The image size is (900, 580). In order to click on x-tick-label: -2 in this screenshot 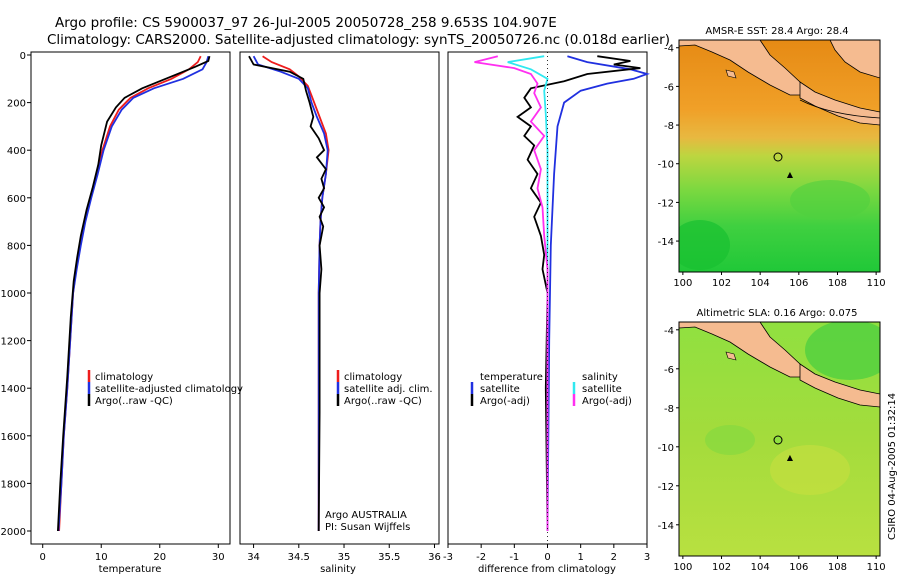, I will do `click(481, 557)`.